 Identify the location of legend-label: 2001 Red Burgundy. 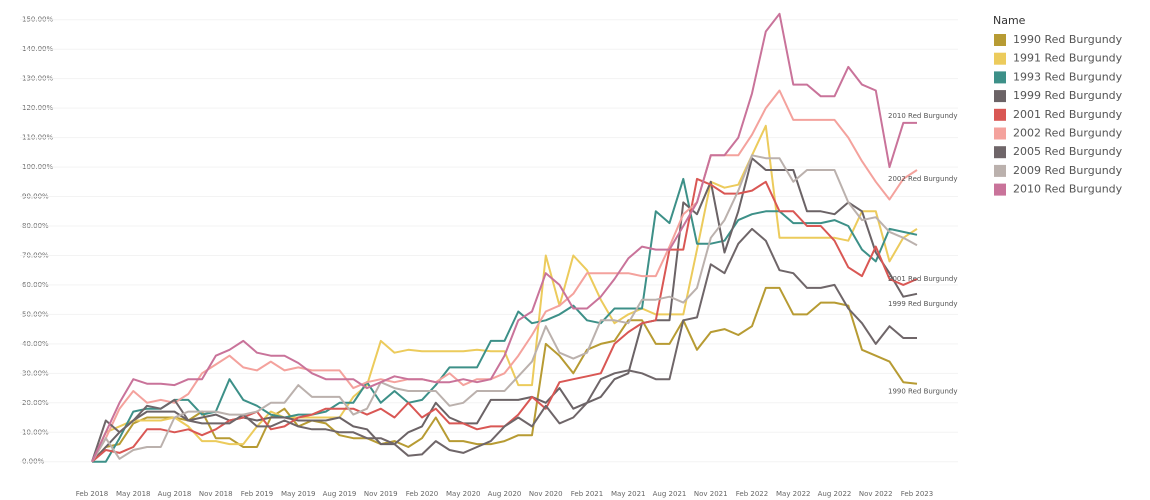
(1068, 114).